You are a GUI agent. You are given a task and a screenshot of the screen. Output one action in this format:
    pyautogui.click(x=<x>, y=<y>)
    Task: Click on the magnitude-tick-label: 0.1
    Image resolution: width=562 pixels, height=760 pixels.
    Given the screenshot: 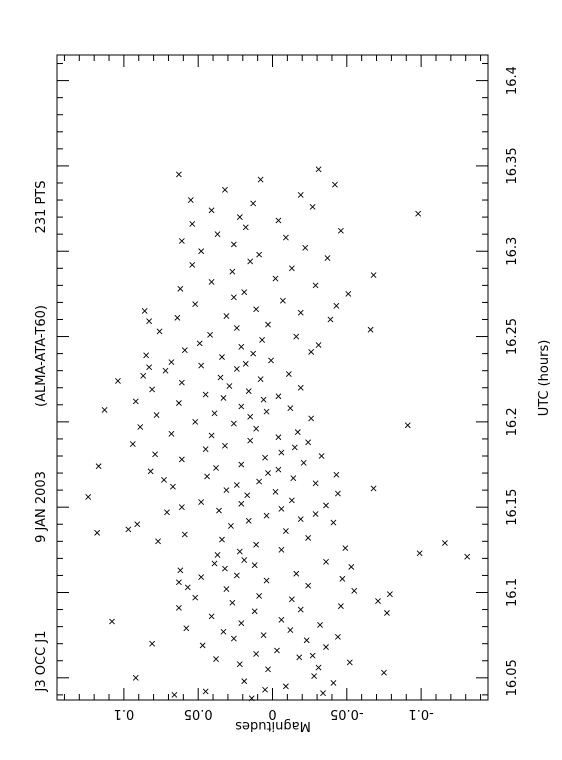 What is the action you would take?
    pyautogui.click(x=124, y=713)
    